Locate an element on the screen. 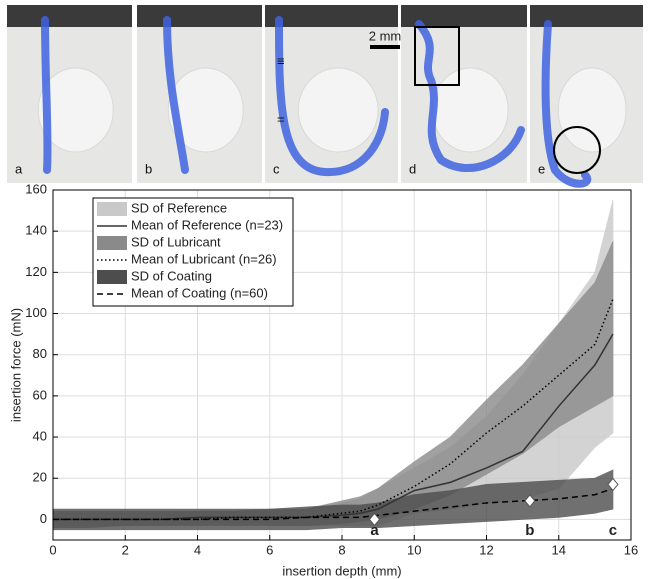 This screenshot has height=579, width=648. sd-band is located at coordinates (333, 500).